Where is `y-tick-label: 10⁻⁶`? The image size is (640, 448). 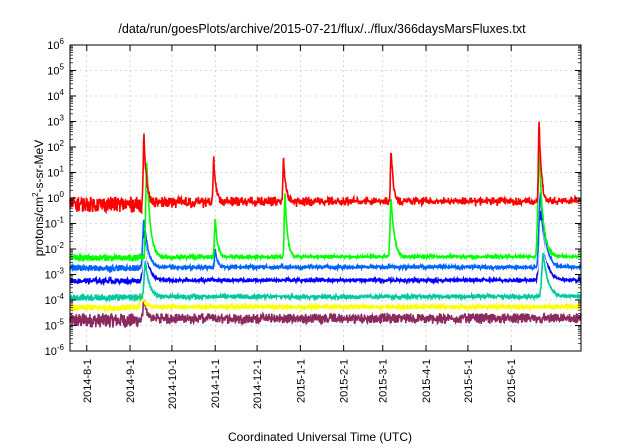
y-tick-label: 10⁻⁶ is located at coordinates (55, 350).